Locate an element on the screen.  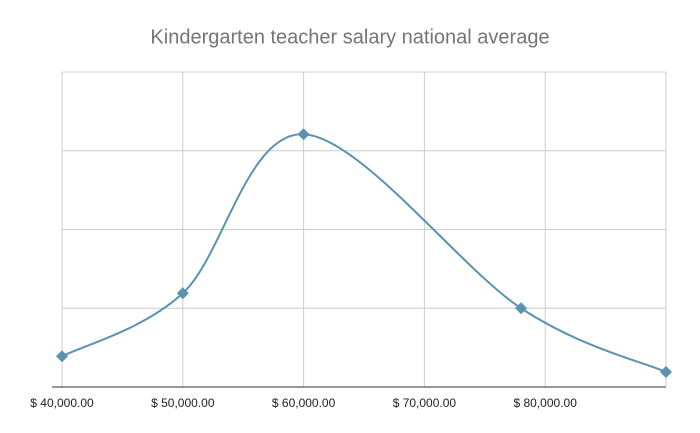
x-tick-label: $ 60,000.00 is located at coordinates (304, 403).